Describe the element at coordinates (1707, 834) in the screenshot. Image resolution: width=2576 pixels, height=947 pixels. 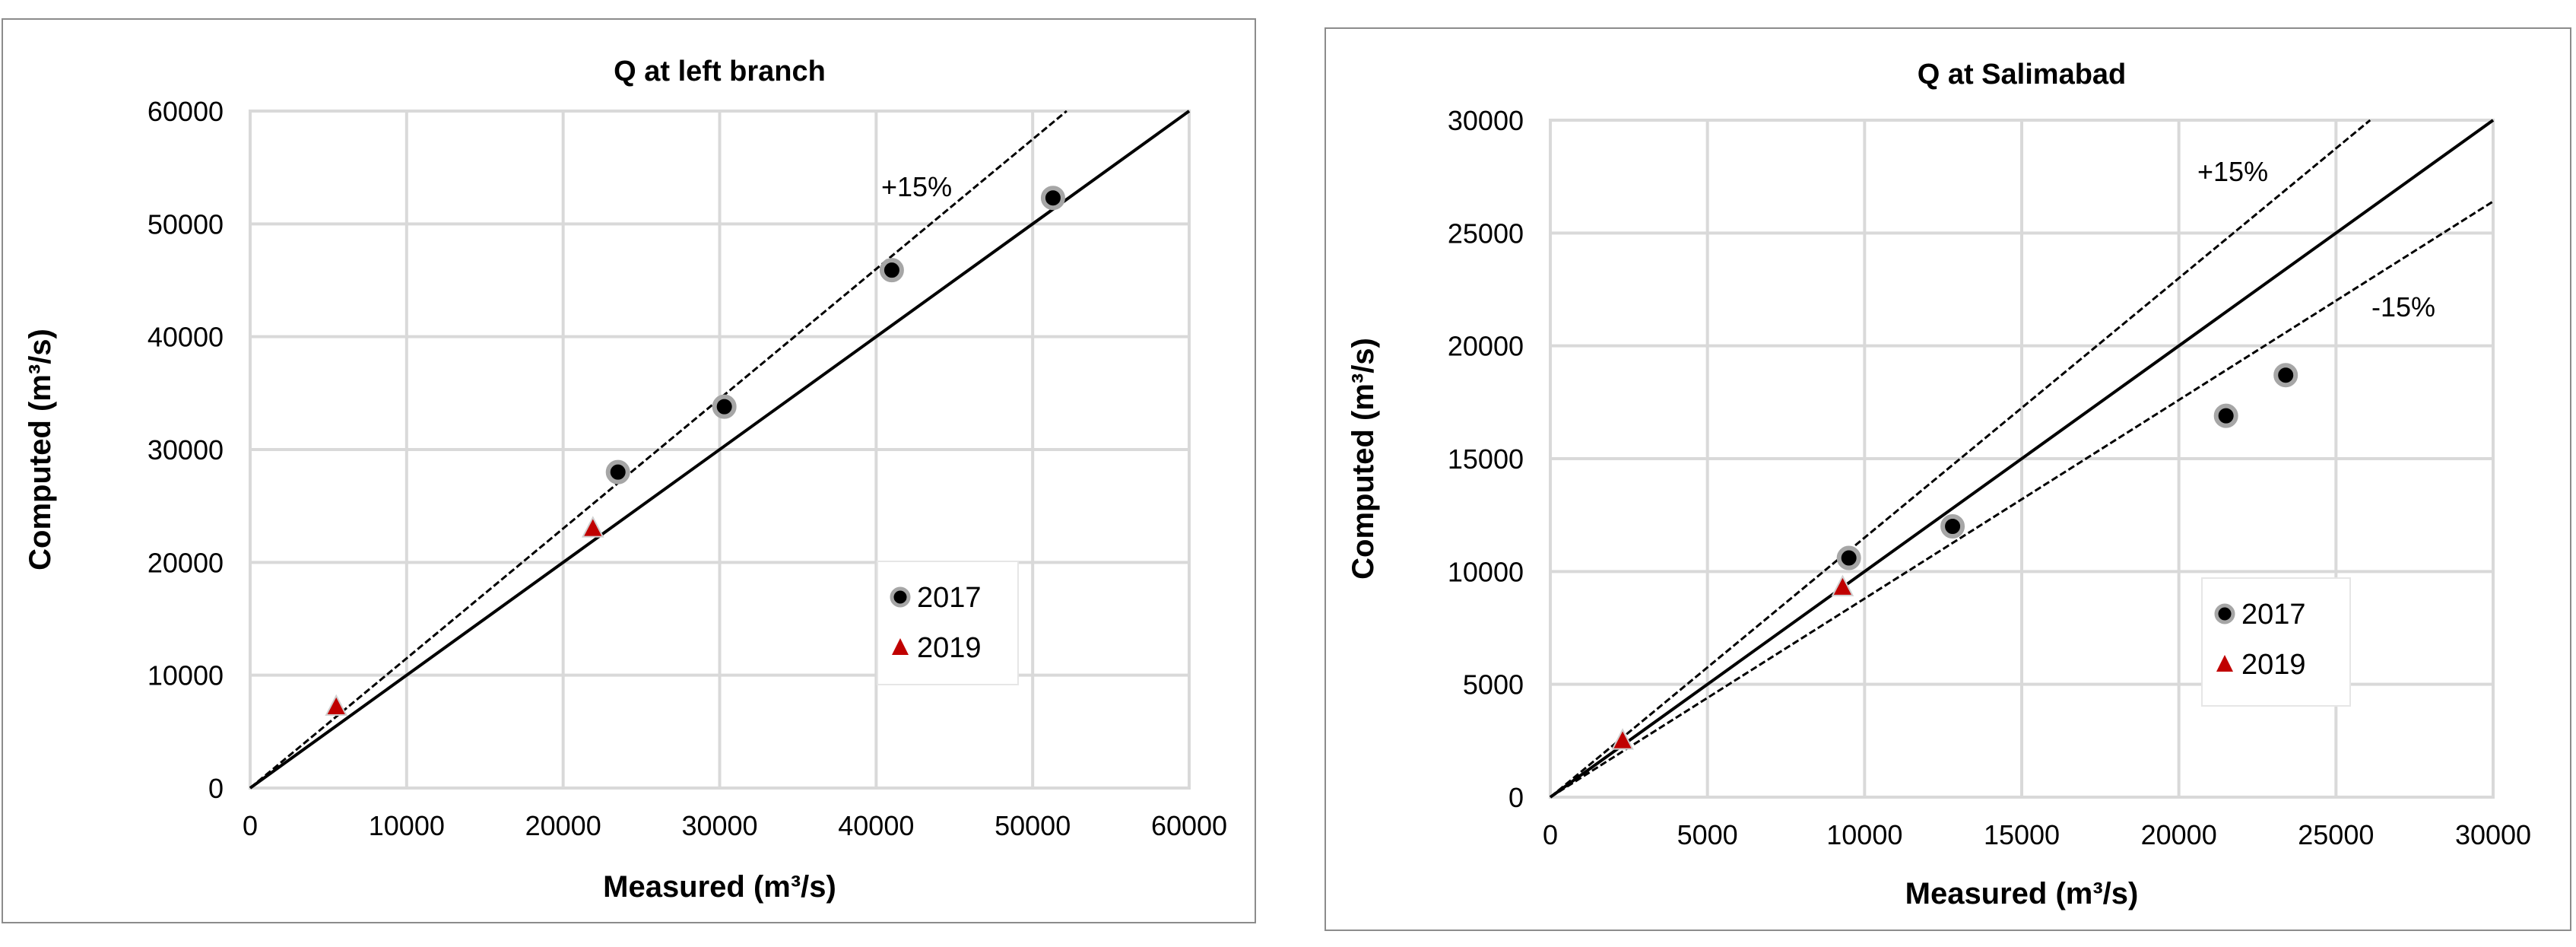
I see `x-tick-label: 5000` at that location.